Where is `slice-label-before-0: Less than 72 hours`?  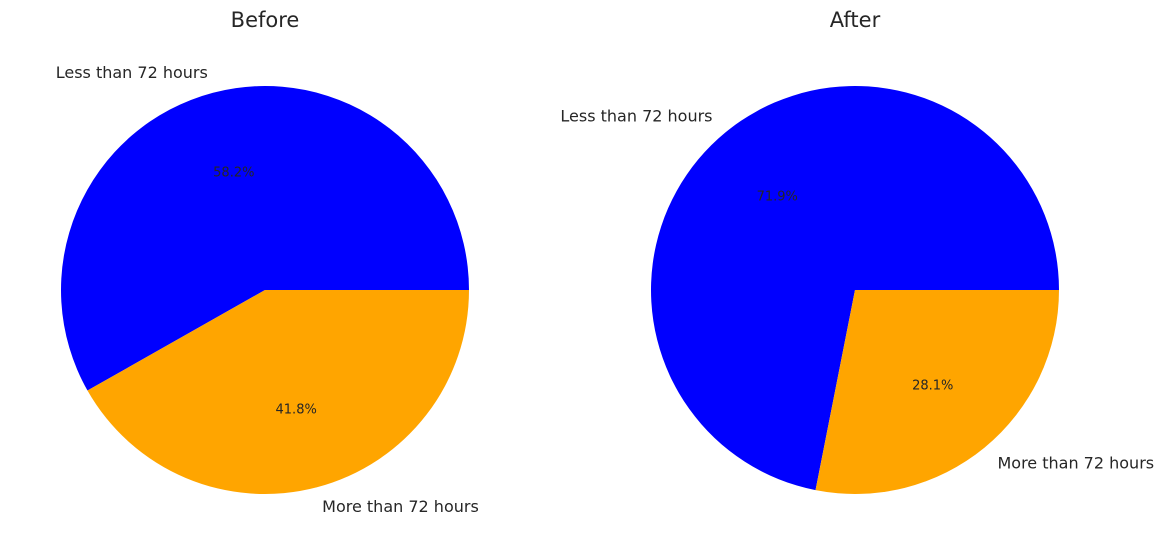
slice-label-before-0: Less than 72 hours is located at coordinates (132, 72).